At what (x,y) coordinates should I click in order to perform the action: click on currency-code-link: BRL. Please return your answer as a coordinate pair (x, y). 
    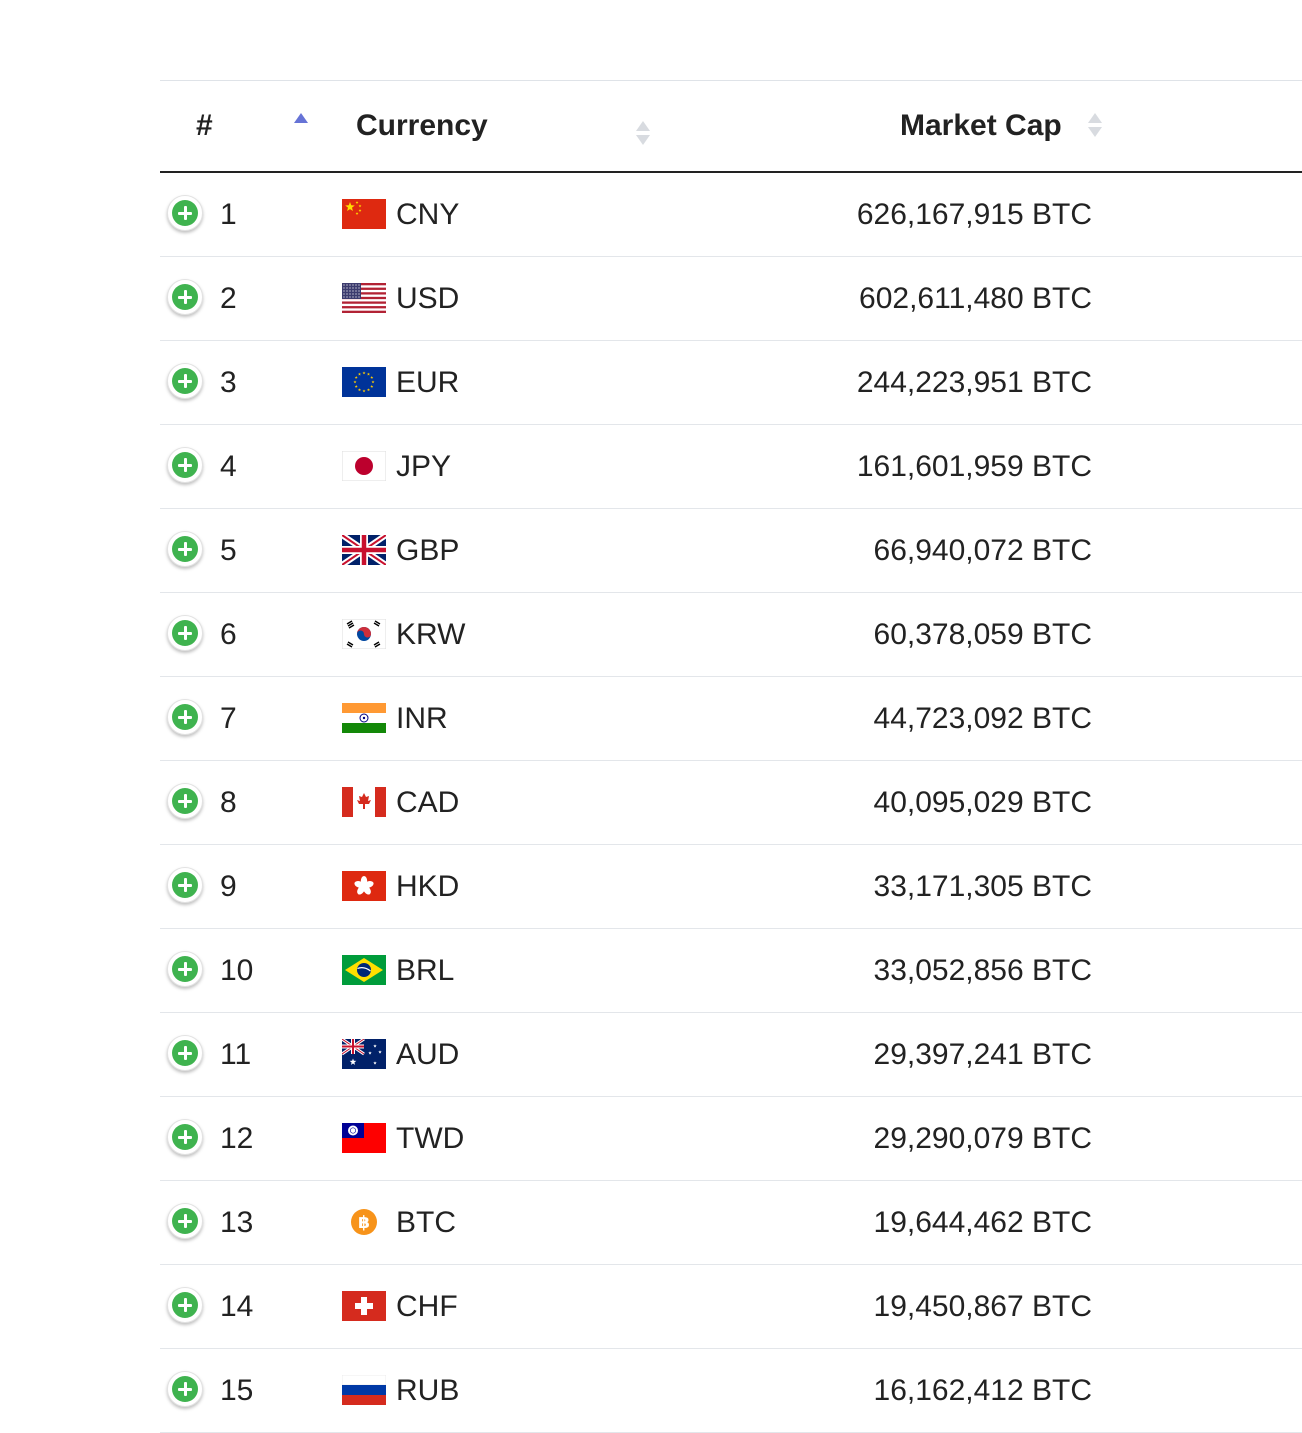
    Looking at the image, I should click on (425, 970).